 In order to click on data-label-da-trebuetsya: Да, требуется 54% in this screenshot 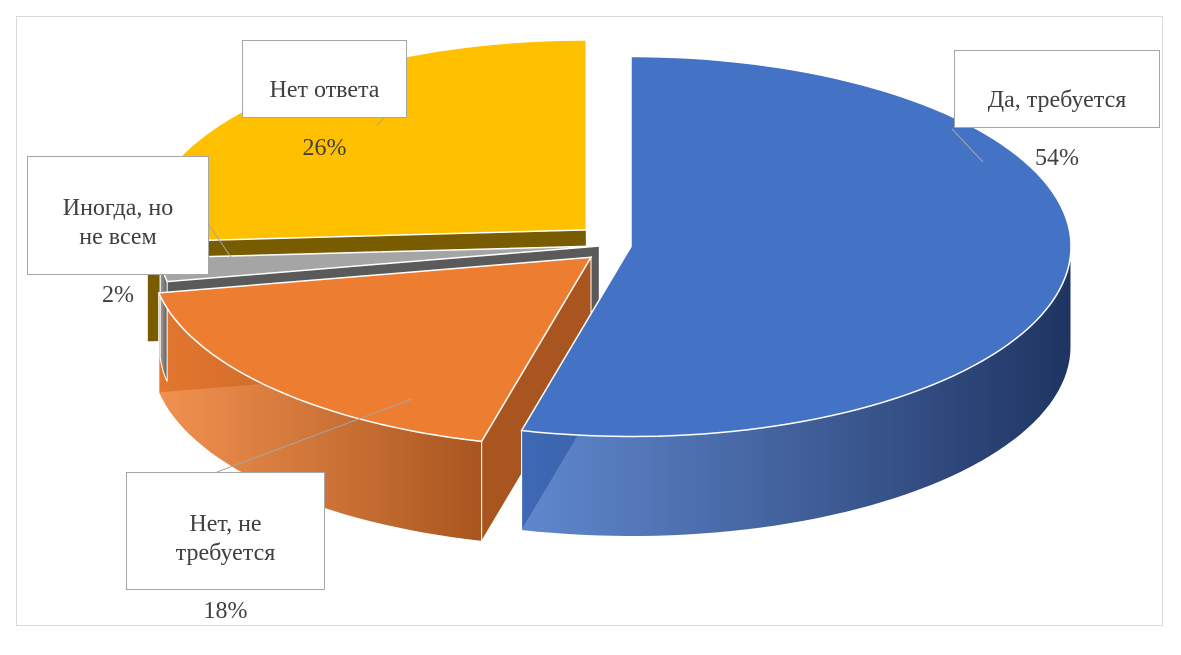, I will do `click(1057, 110)`.